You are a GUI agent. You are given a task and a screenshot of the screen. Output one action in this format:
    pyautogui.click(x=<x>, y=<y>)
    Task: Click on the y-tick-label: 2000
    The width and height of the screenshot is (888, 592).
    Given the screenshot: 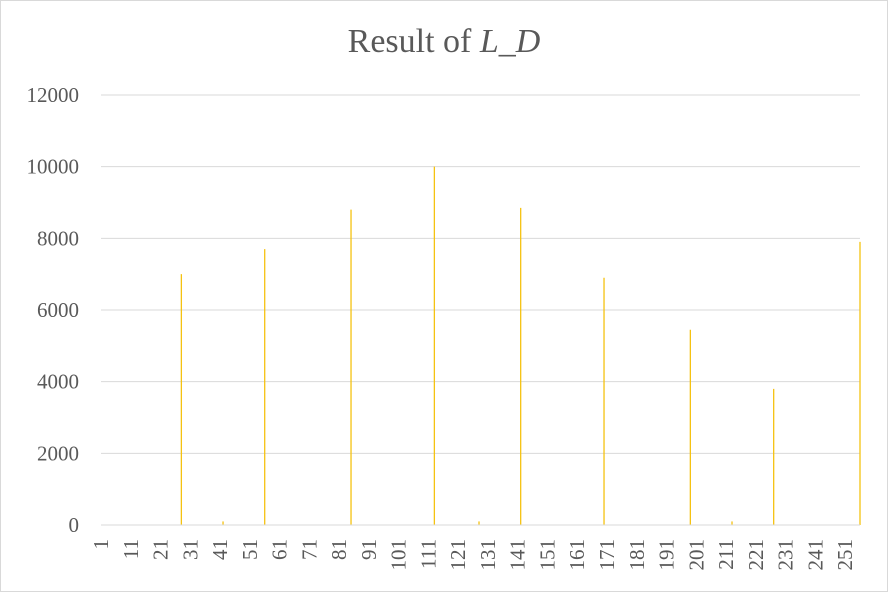 What is the action you would take?
    pyautogui.click(x=58, y=453)
    